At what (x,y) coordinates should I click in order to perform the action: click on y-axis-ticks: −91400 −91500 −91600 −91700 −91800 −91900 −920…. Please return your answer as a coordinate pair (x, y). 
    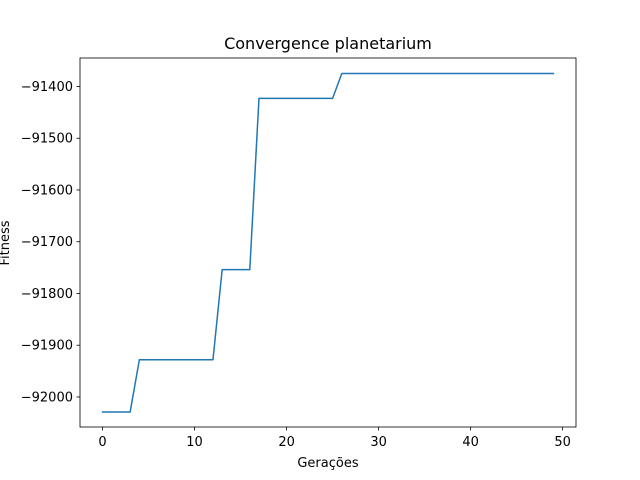
    Looking at the image, I should click on (50, 242).